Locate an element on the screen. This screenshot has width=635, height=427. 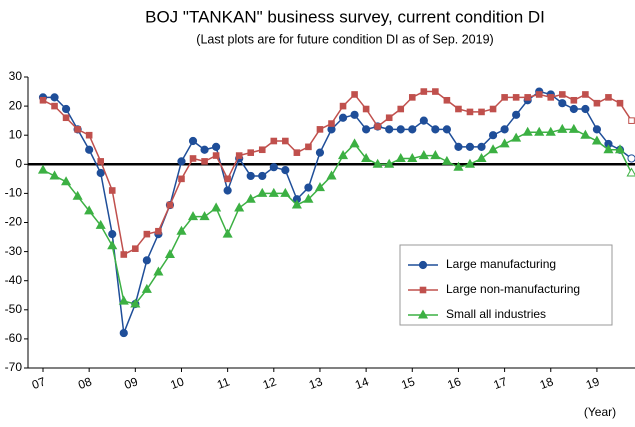
x-tick-label: 11 is located at coordinates (223, 383).